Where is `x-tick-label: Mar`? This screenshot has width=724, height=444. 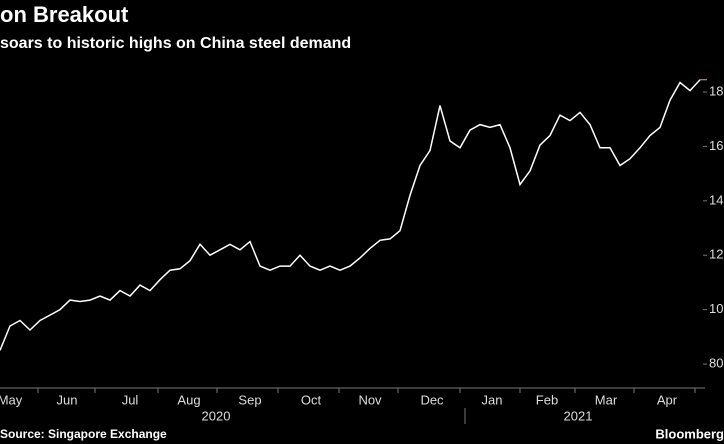 x-tick-label: Mar is located at coordinates (606, 399).